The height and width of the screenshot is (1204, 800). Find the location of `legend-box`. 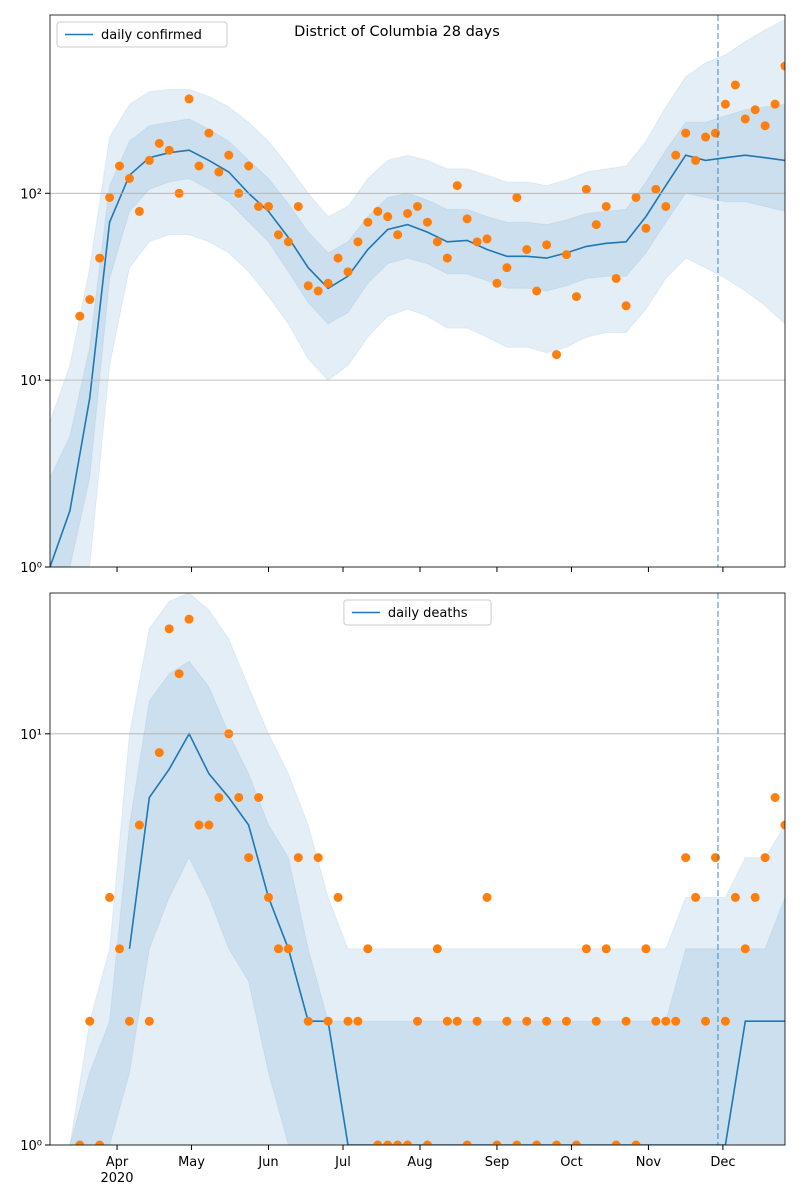

legend-box is located at coordinates (417, 612).